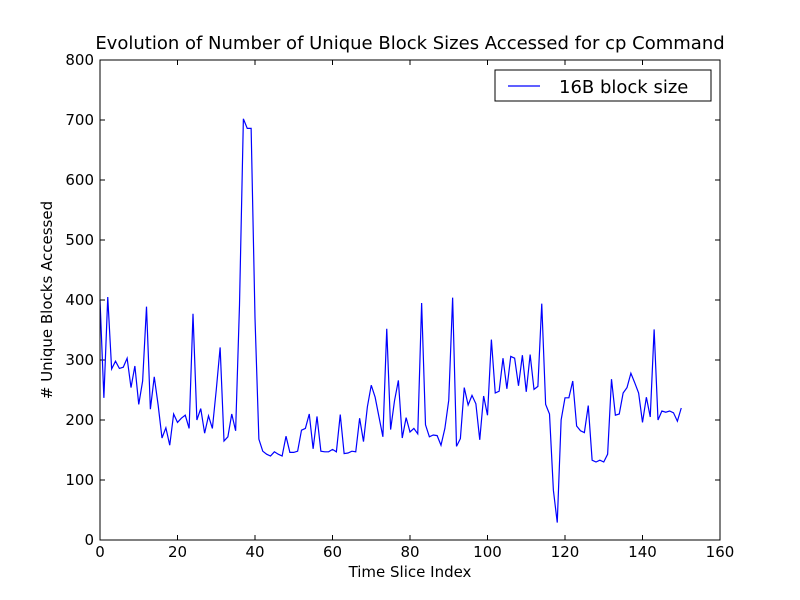 The image size is (800, 600). Describe the element at coordinates (79, 360) in the screenshot. I see `y-tick-label: 300` at that location.